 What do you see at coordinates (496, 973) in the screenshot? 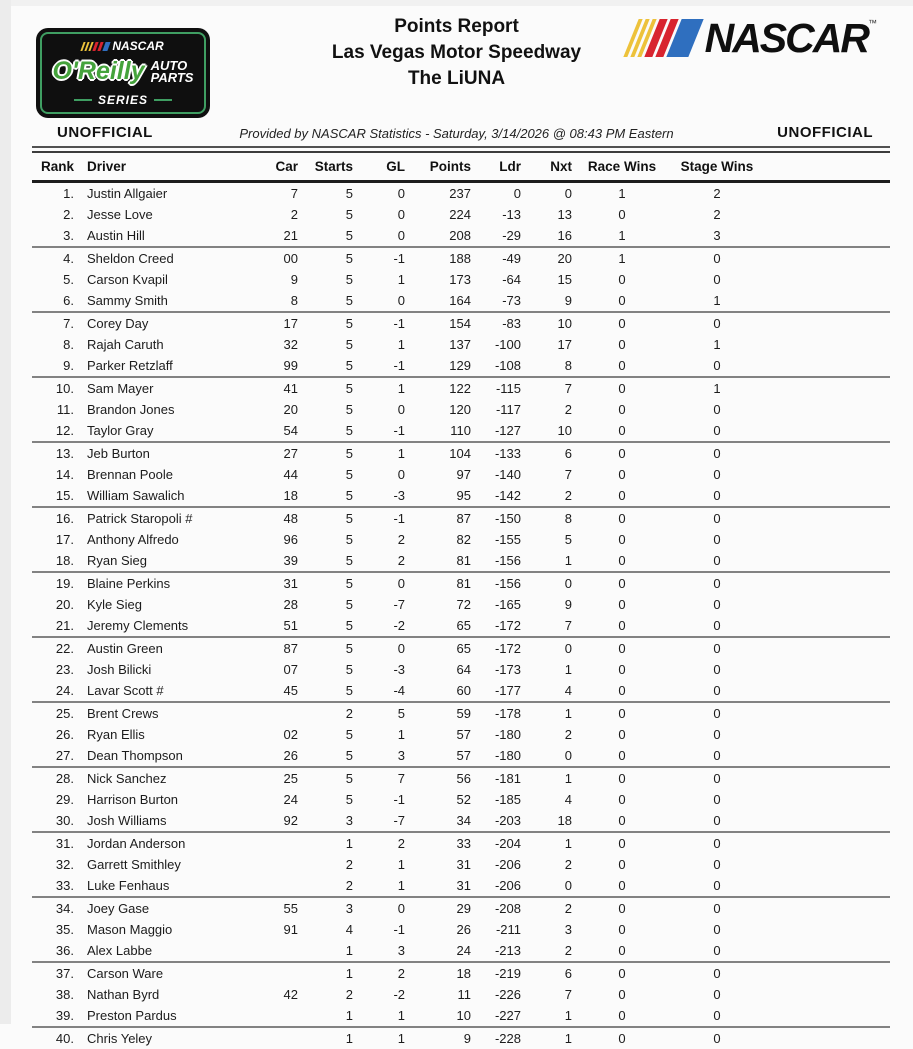
I see `ldr-cell: -219` at bounding box center [496, 973].